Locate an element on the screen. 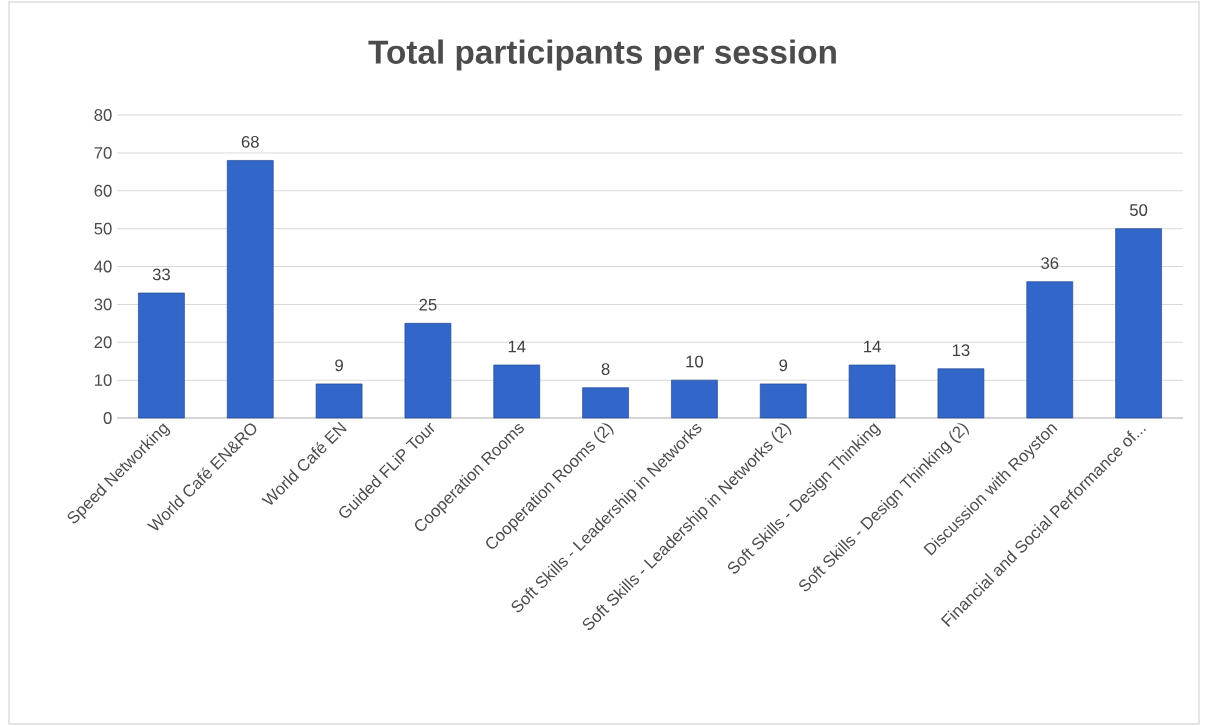 Image resolution: width=1207 pixels, height=726 pixels. y-tick-label: 60 is located at coordinates (103, 190).